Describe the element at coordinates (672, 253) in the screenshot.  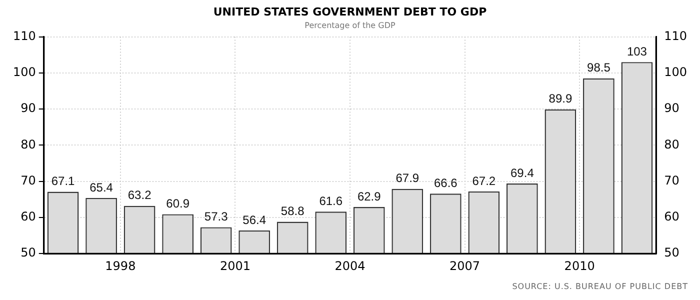
I see `y-tick-label: 50` at that location.